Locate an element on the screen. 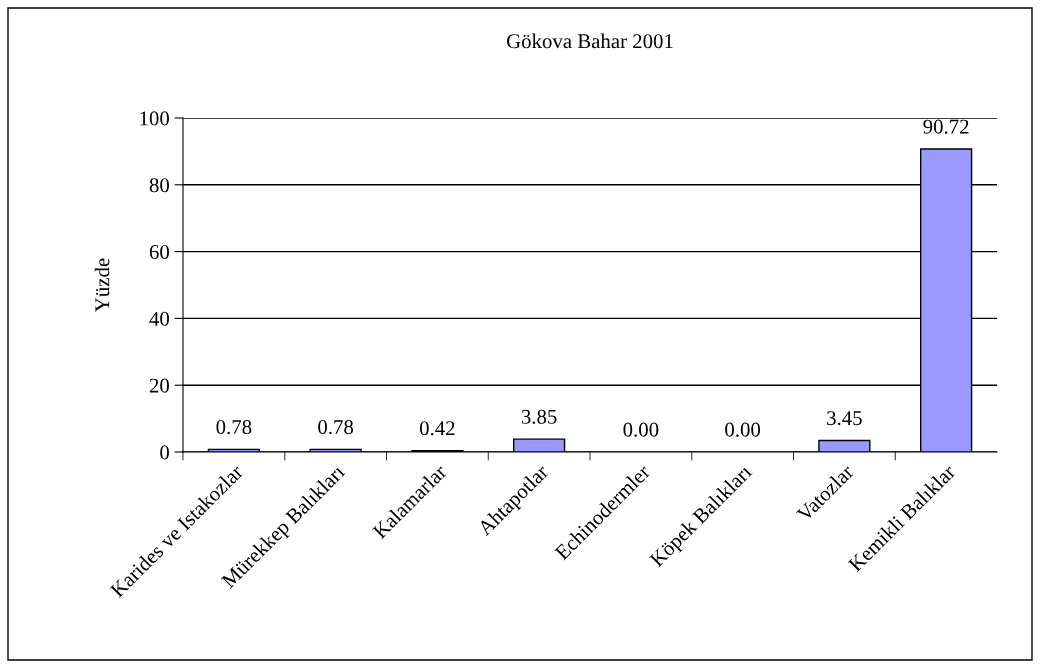 This screenshot has width=1040, height=668. y-tick-label: 80 is located at coordinates (159, 185).